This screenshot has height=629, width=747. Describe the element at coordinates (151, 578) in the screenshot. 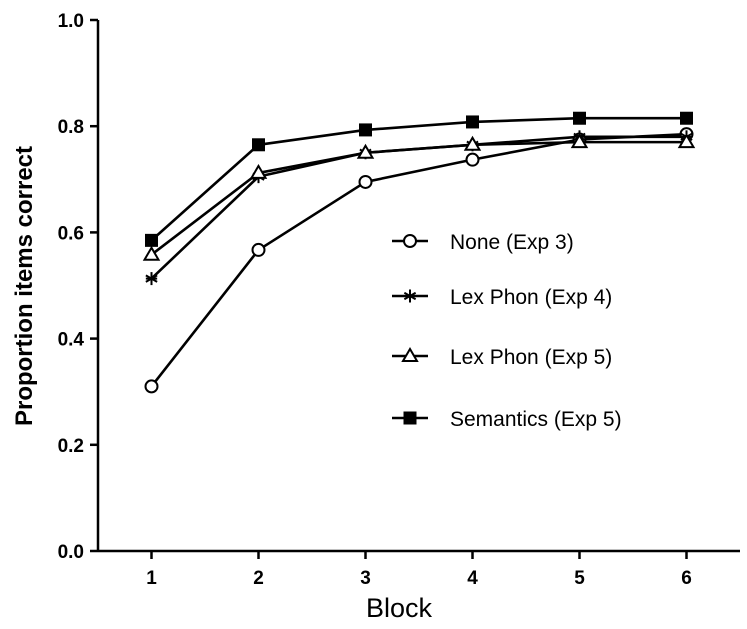

I see `x-tick-label: 1` at that location.